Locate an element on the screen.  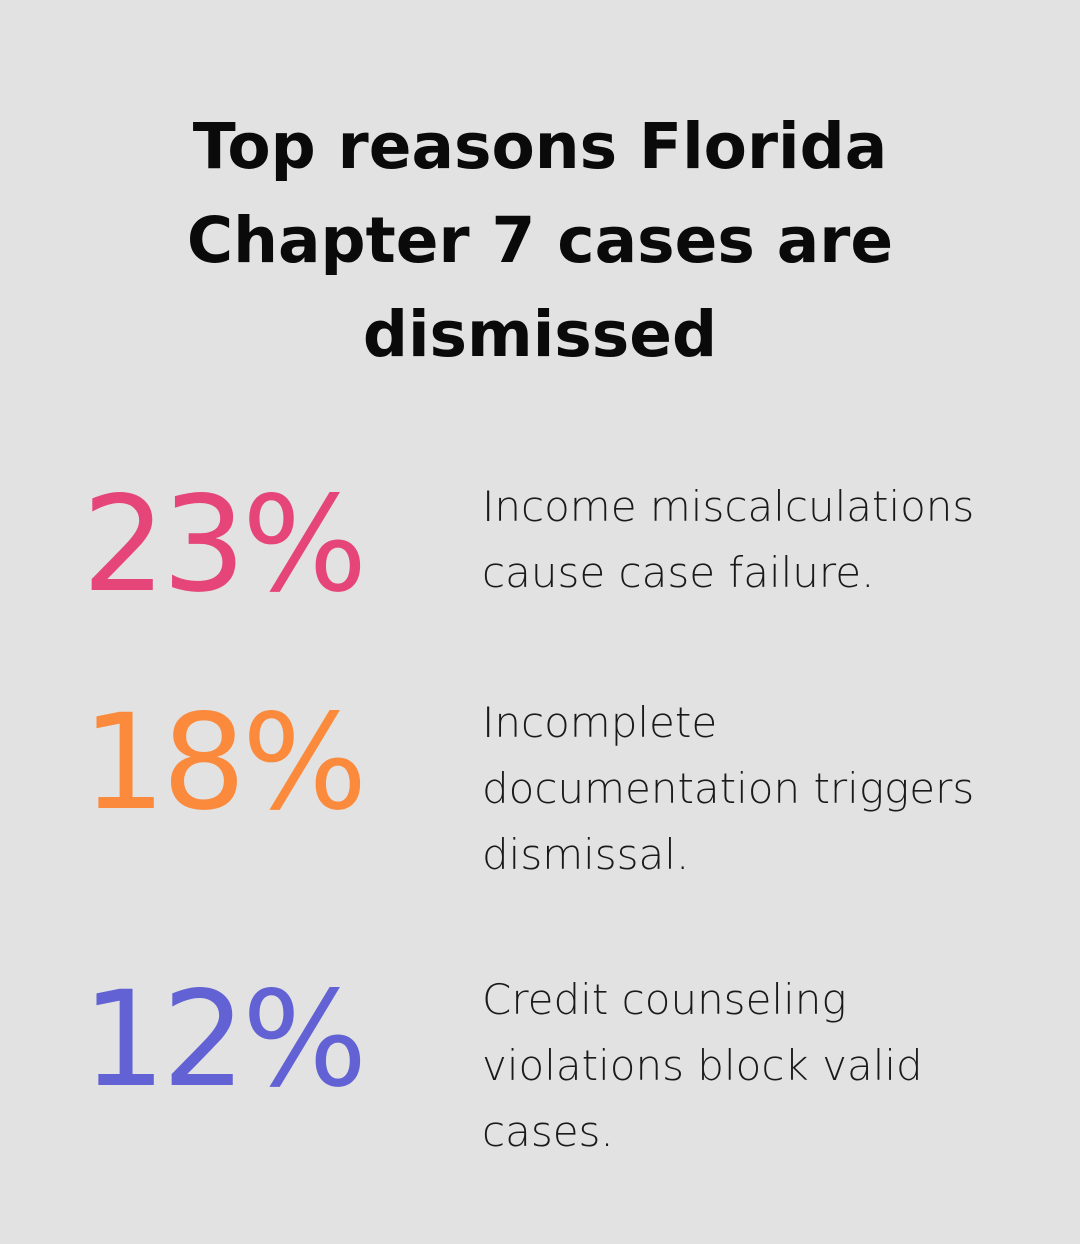
stat-percentage: 23% is located at coordinates (224, 545).